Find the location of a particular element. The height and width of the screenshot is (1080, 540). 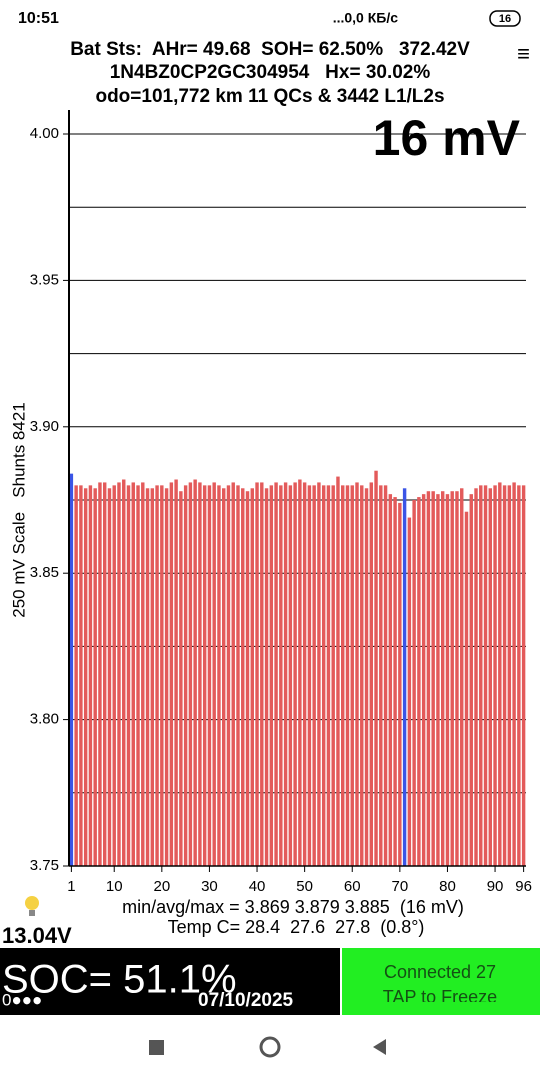

big-label: 16 mV is located at coordinates (447, 138).